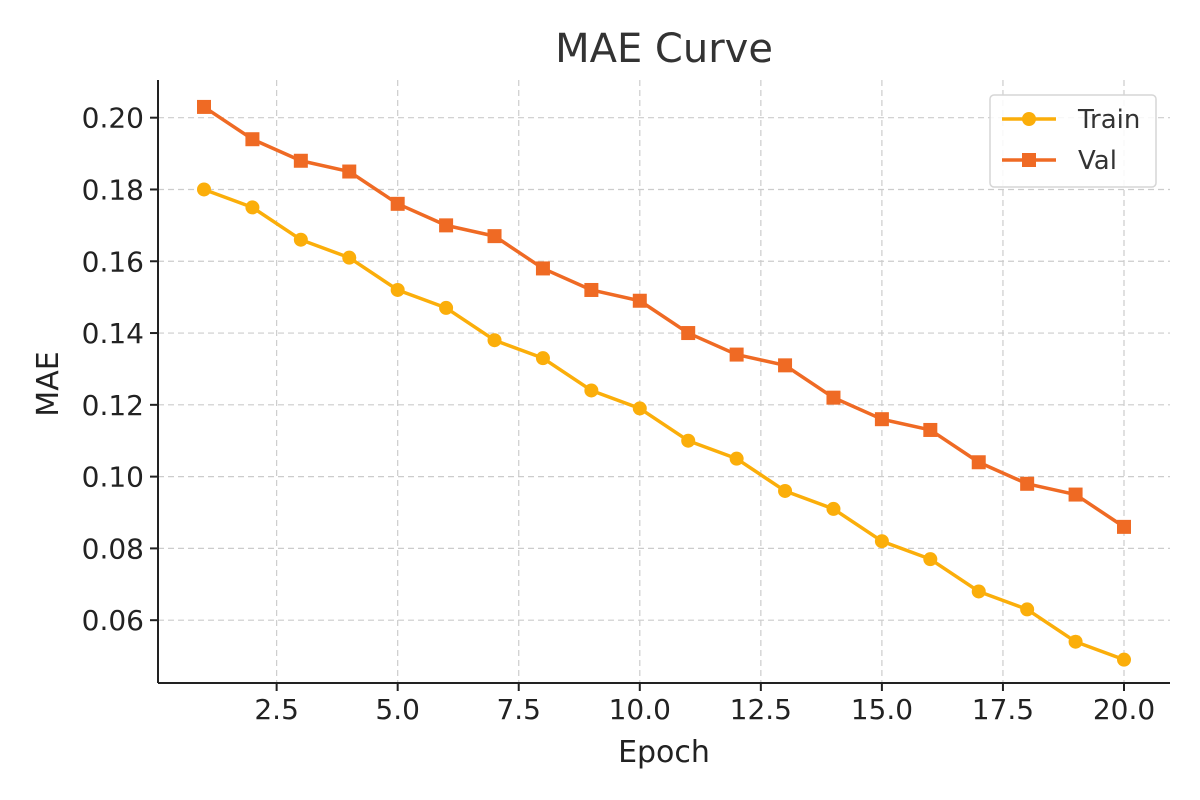 Image resolution: width=1200 pixels, height=800 pixels. I want to click on y-tick-label-7: 0.20, so click(113, 118).